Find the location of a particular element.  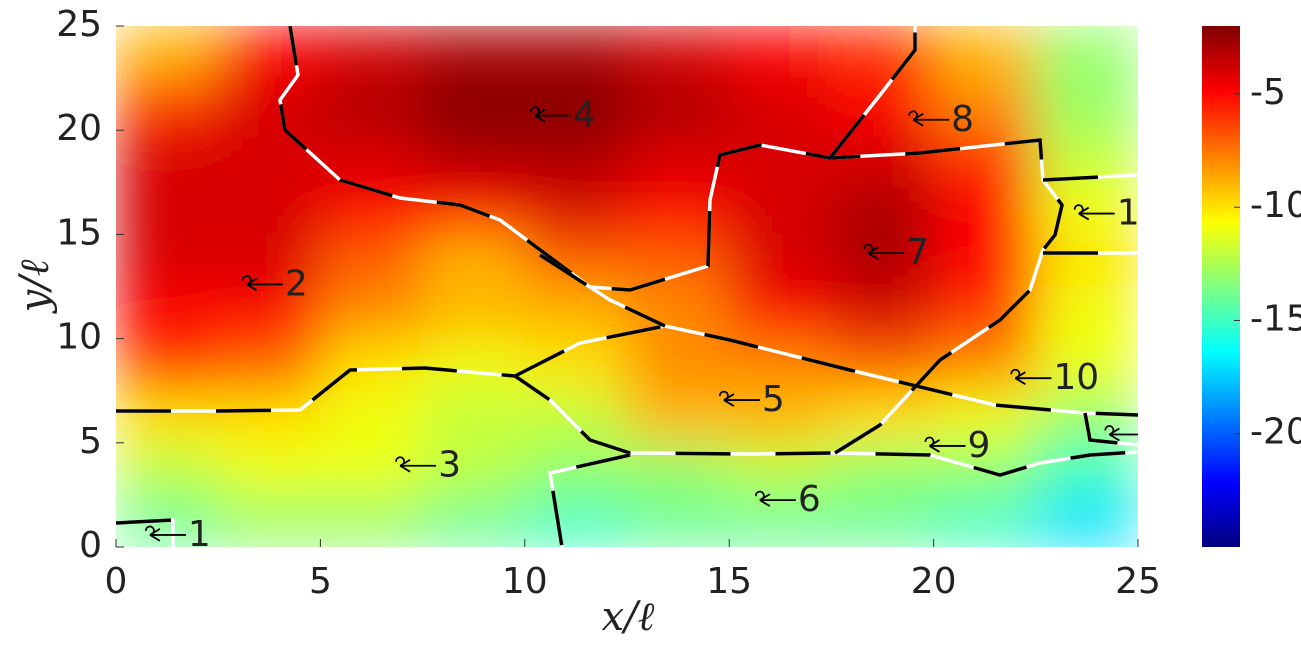

y-tick-label: 0 is located at coordinates (90, 545).